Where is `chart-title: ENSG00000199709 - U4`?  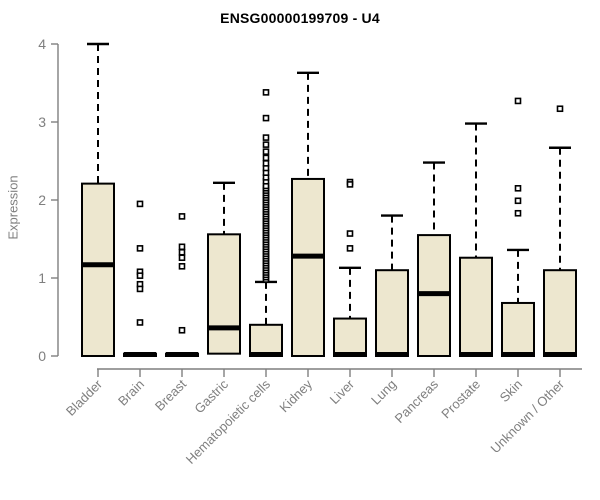 chart-title: ENSG00000199709 - U4 is located at coordinates (300, 18).